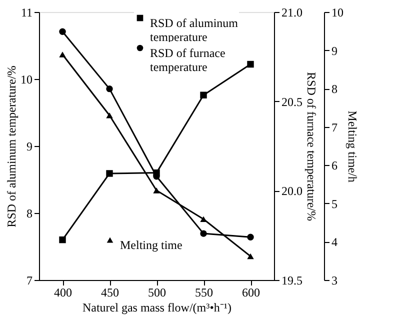 The width and height of the screenshot is (400, 322). Describe the element at coordinates (204, 293) in the screenshot. I see `x-tick-label: 550` at that location.